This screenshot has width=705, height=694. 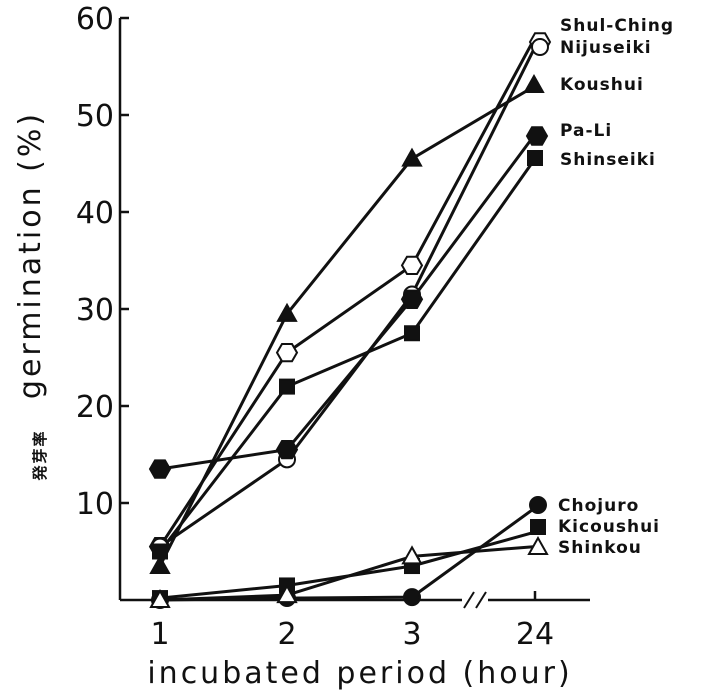 I want to click on legend-marker-chojuro, so click(x=538, y=505).